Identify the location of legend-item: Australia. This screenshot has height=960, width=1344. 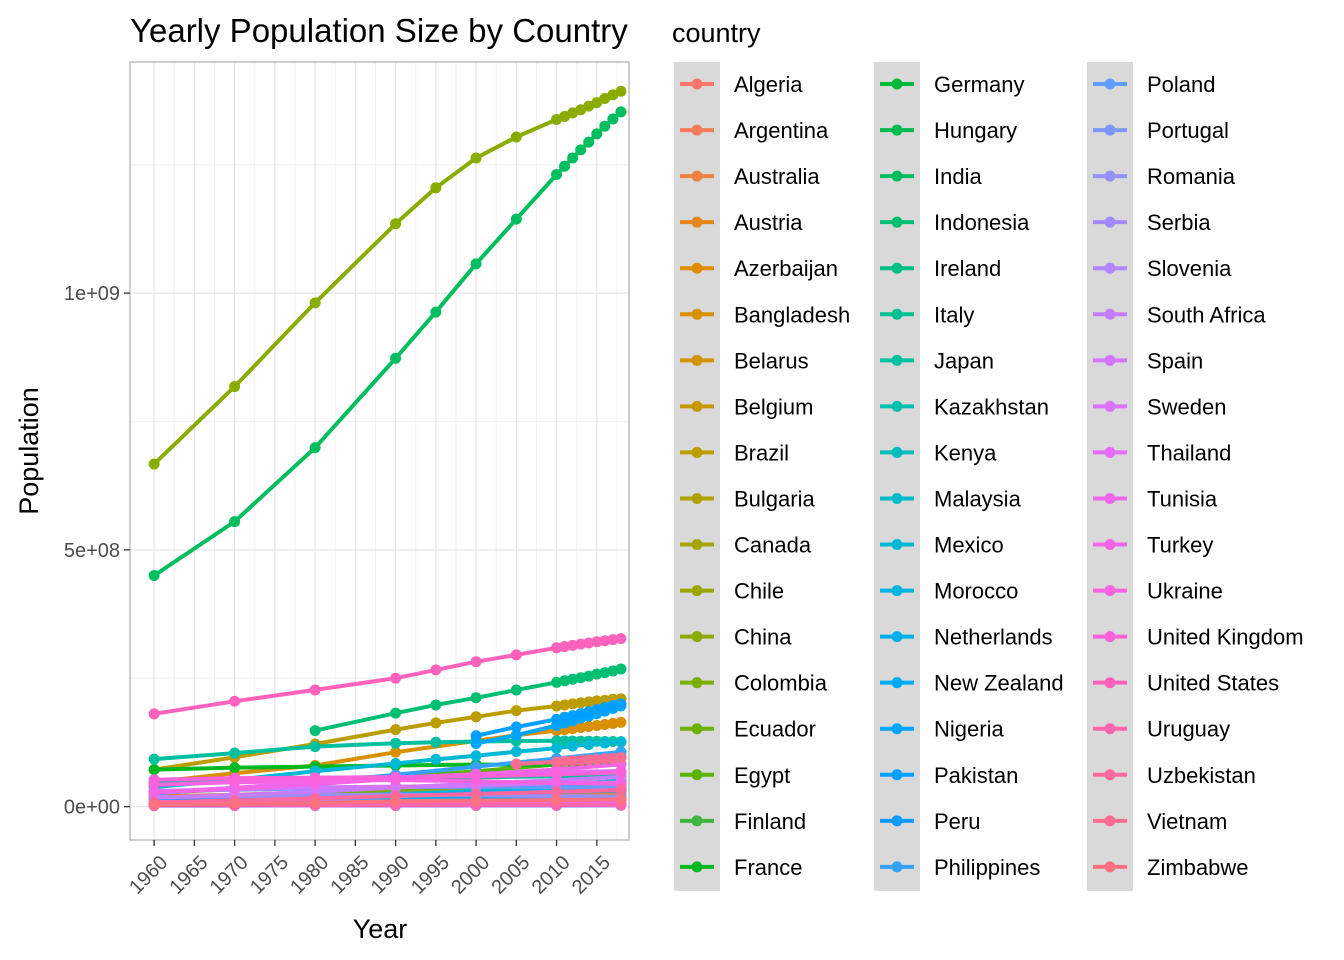
(750, 176).